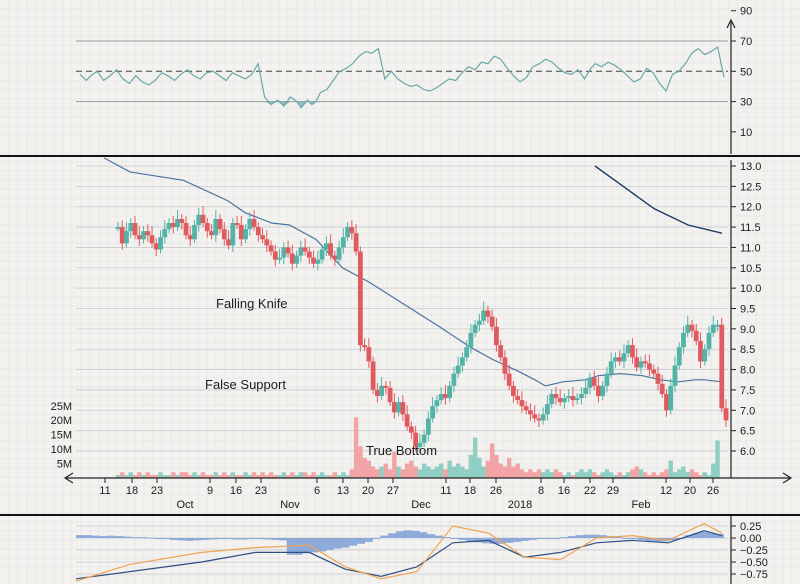 The height and width of the screenshot is (584, 800). What do you see at coordinates (564, 491) in the screenshot?
I see `x-tick-label: 16` at bounding box center [564, 491].